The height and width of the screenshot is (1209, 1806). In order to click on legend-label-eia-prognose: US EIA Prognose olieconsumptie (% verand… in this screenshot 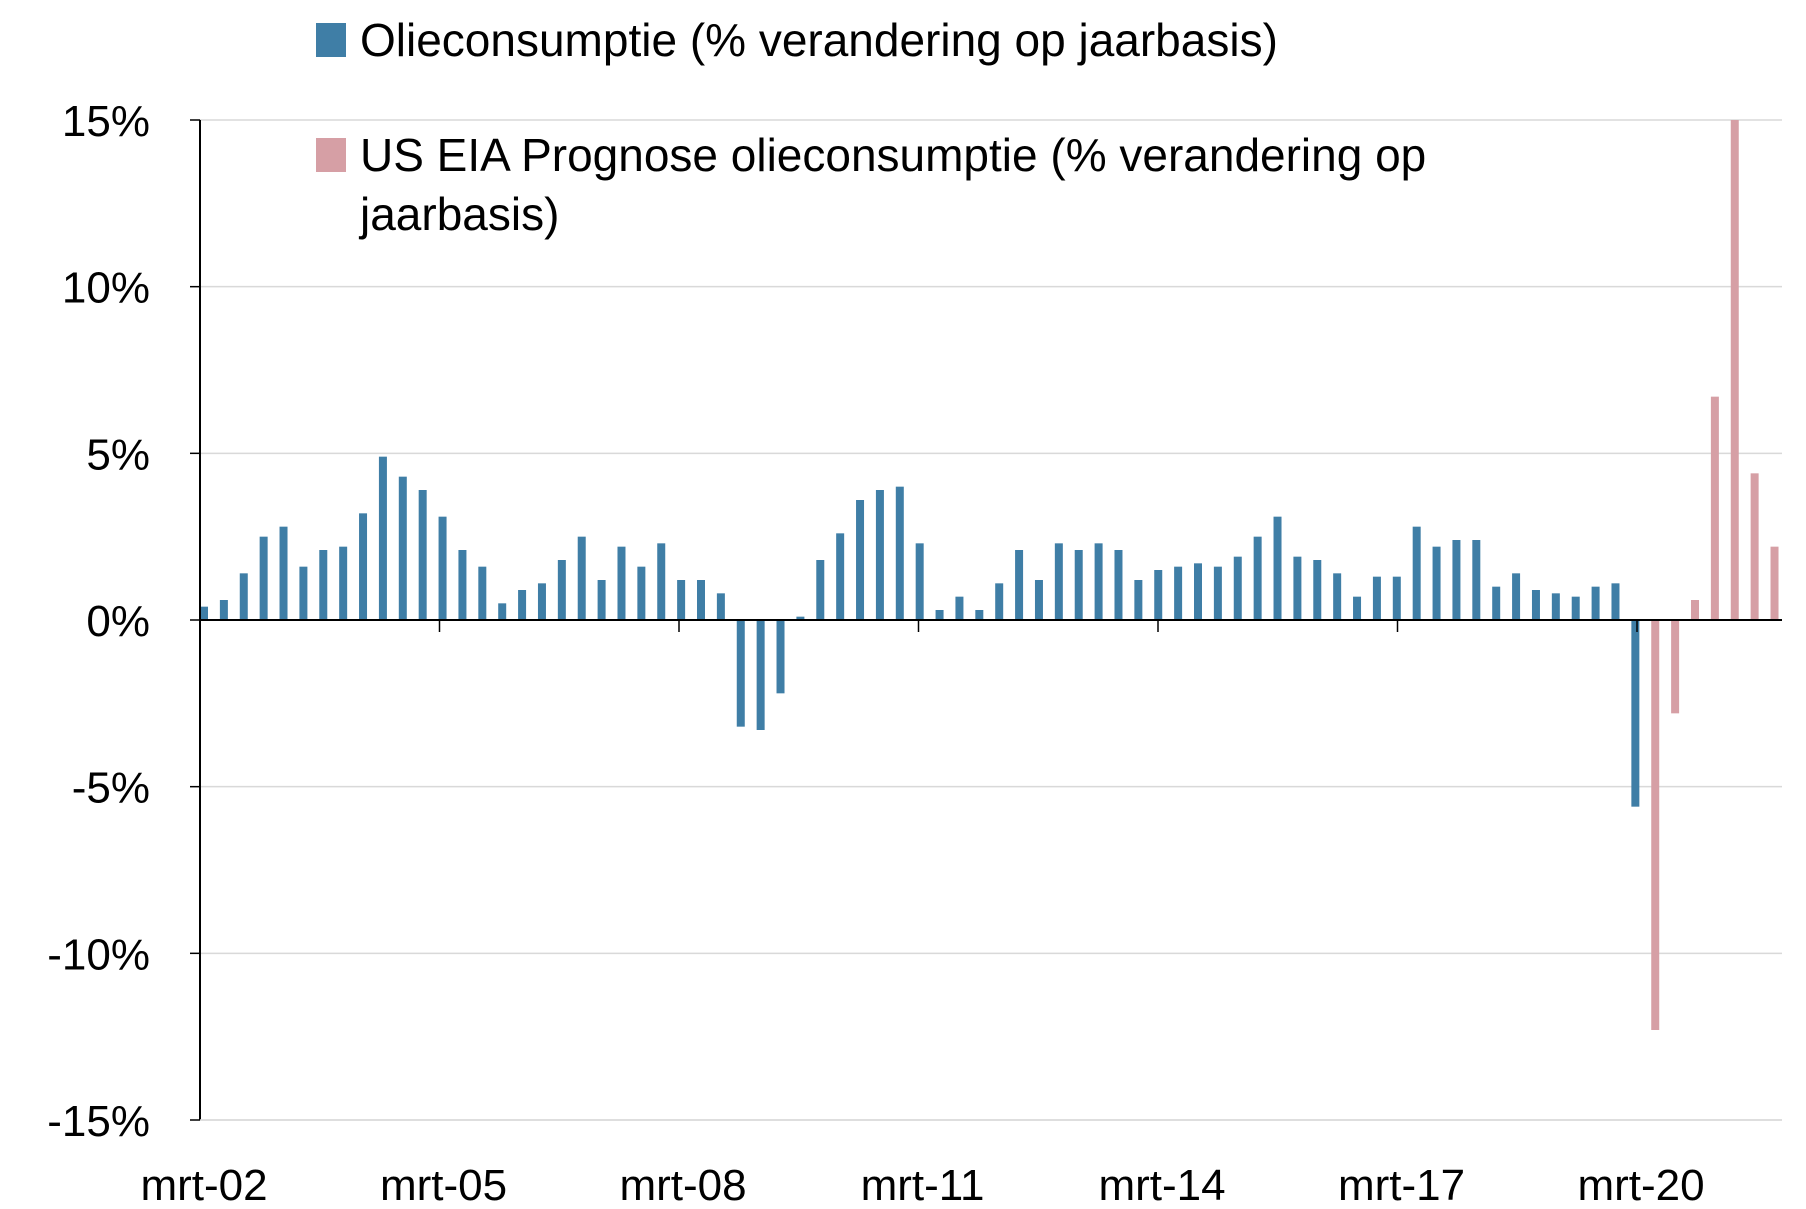, I will do `click(898, 184)`.